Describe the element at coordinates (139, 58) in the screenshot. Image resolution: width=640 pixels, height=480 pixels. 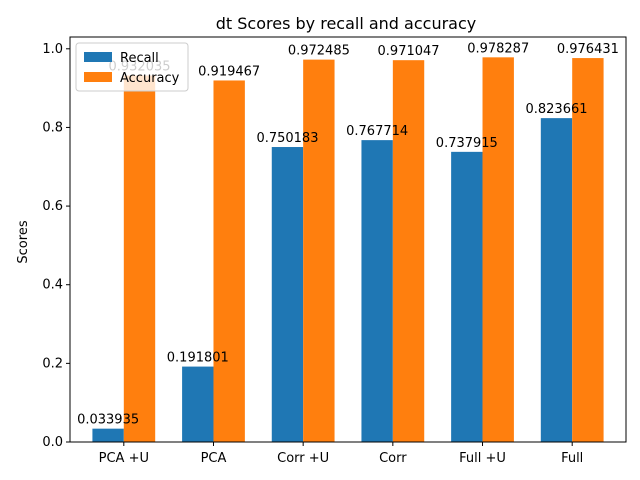
I see `legend-label-recall: Recall` at that location.